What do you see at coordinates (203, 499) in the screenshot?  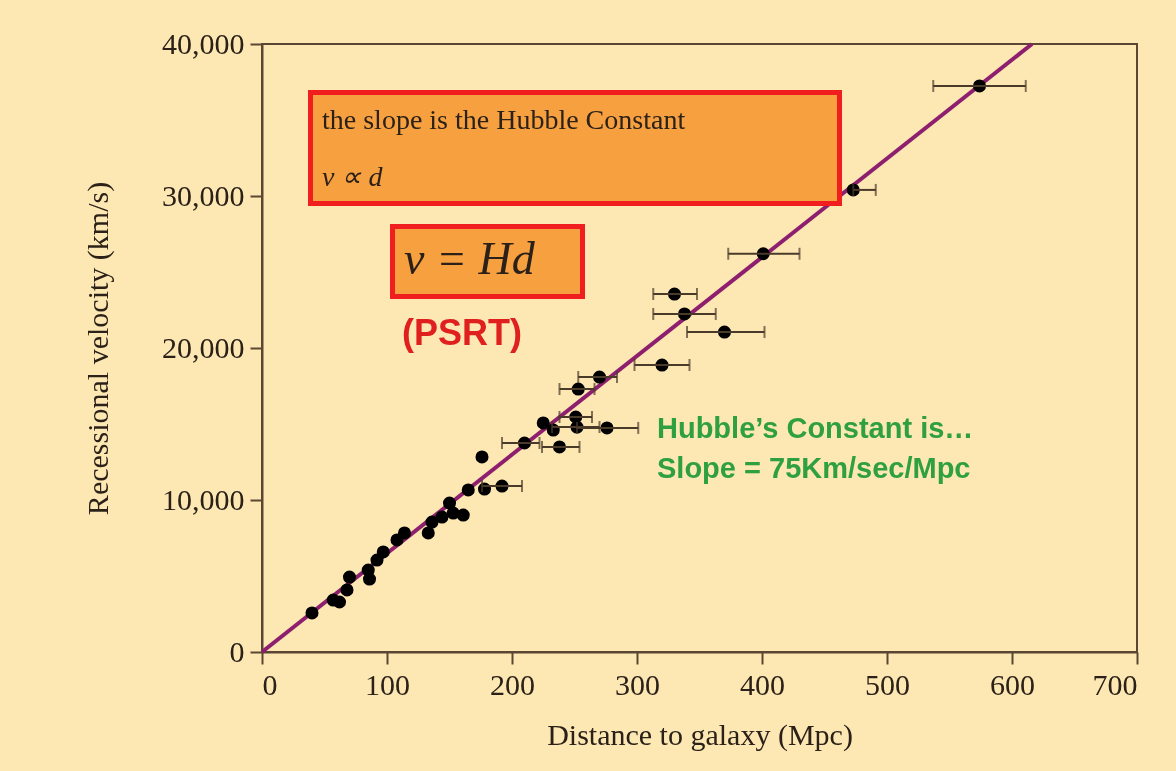 I see `y-tick-label: 10,000` at bounding box center [203, 499].